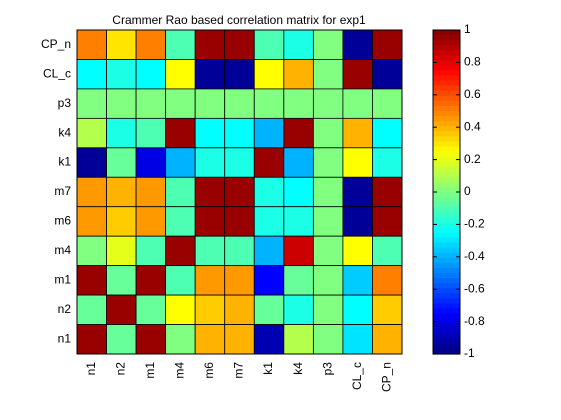  I want to click on x-tick-label-k4: k4, so click(298, 368).